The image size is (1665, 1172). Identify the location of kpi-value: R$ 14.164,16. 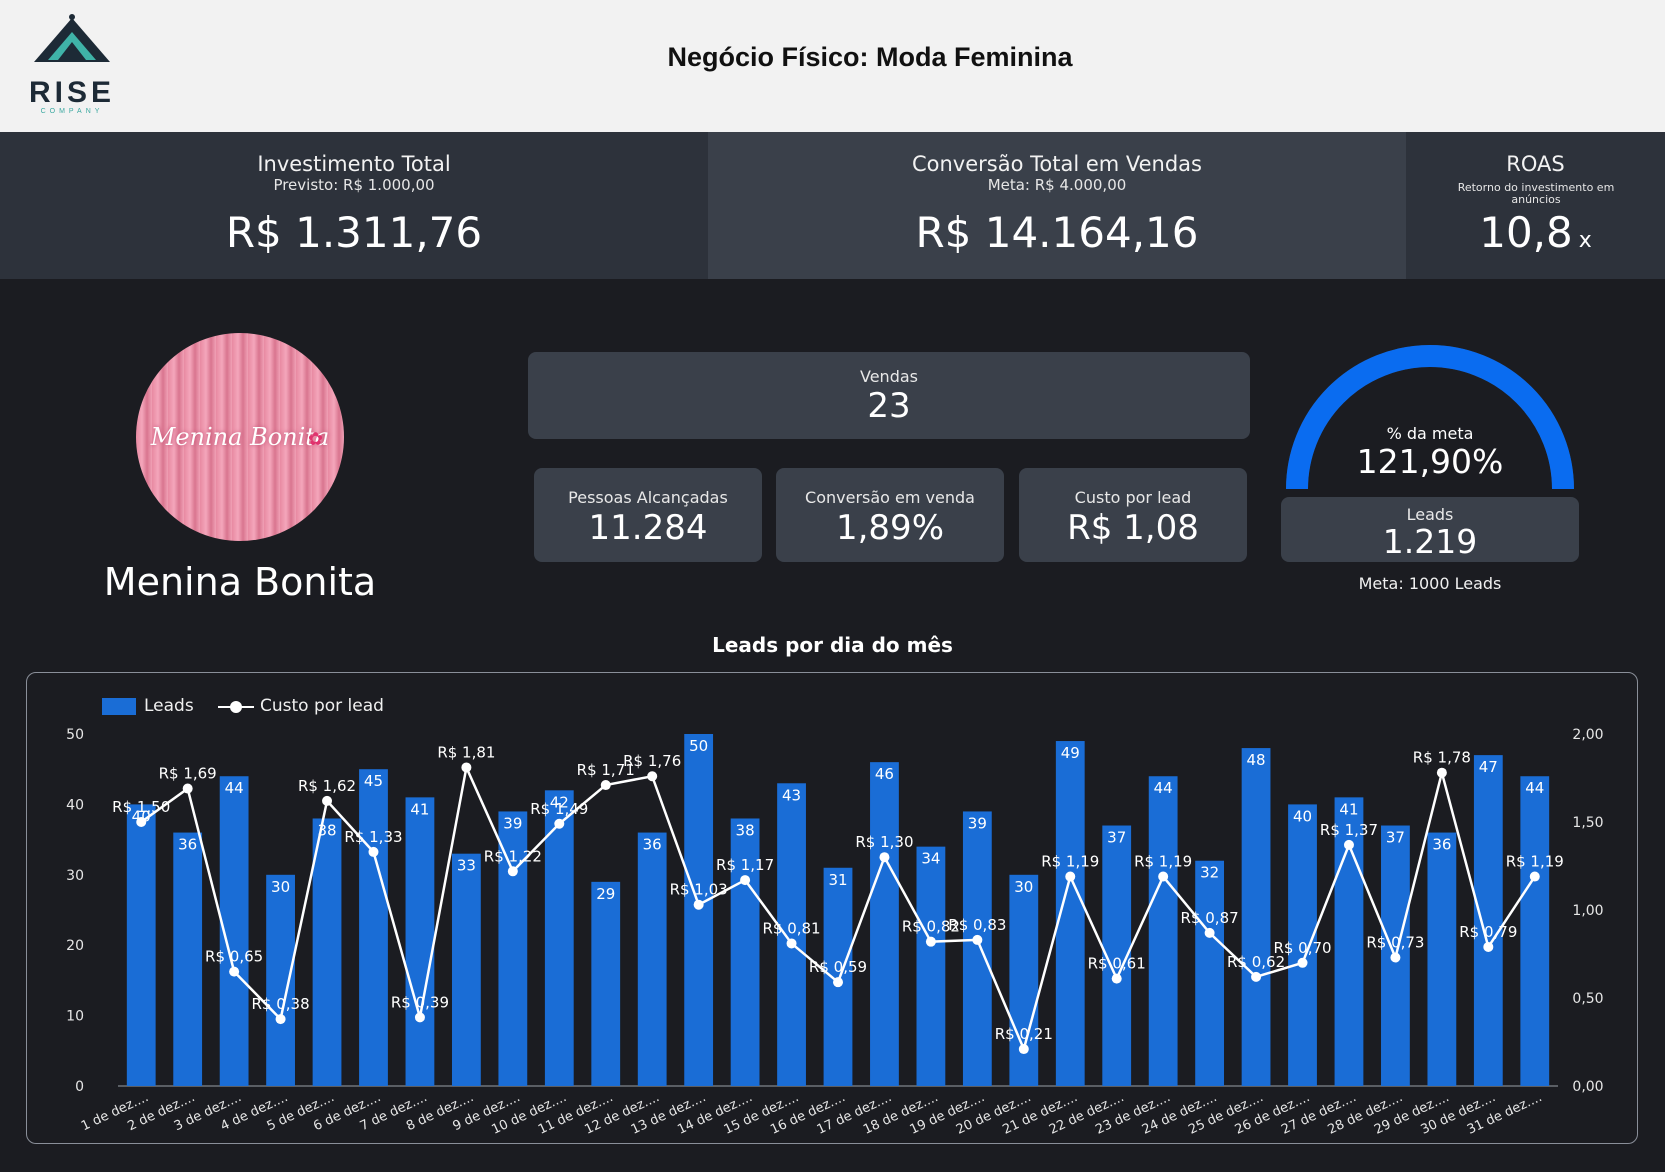
(1057, 232).